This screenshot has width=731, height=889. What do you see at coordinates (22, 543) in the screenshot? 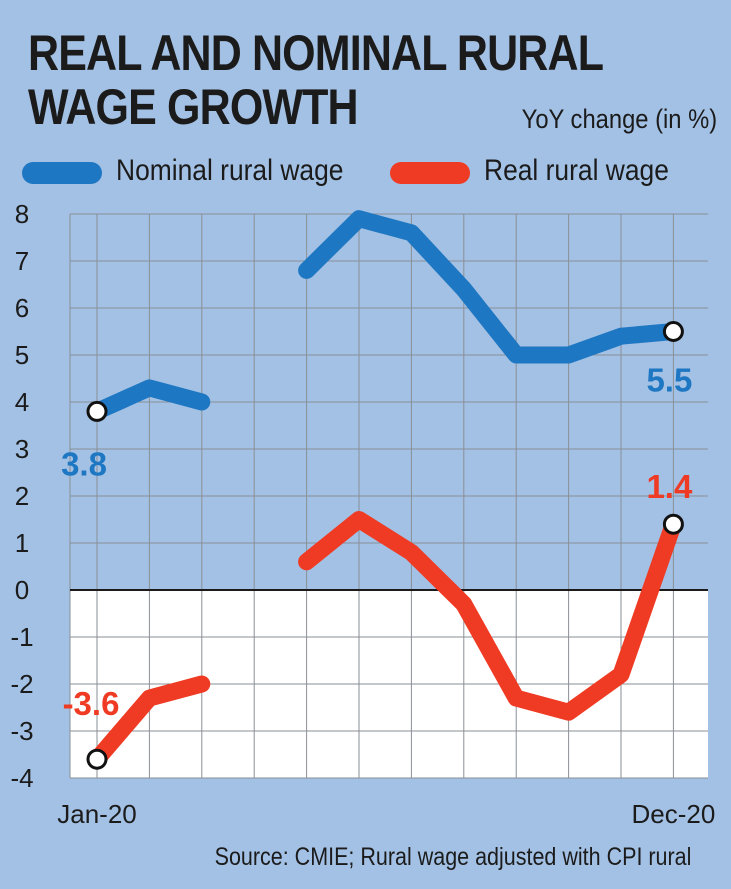
I see `y-tick-label: 1` at bounding box center [22, 543].